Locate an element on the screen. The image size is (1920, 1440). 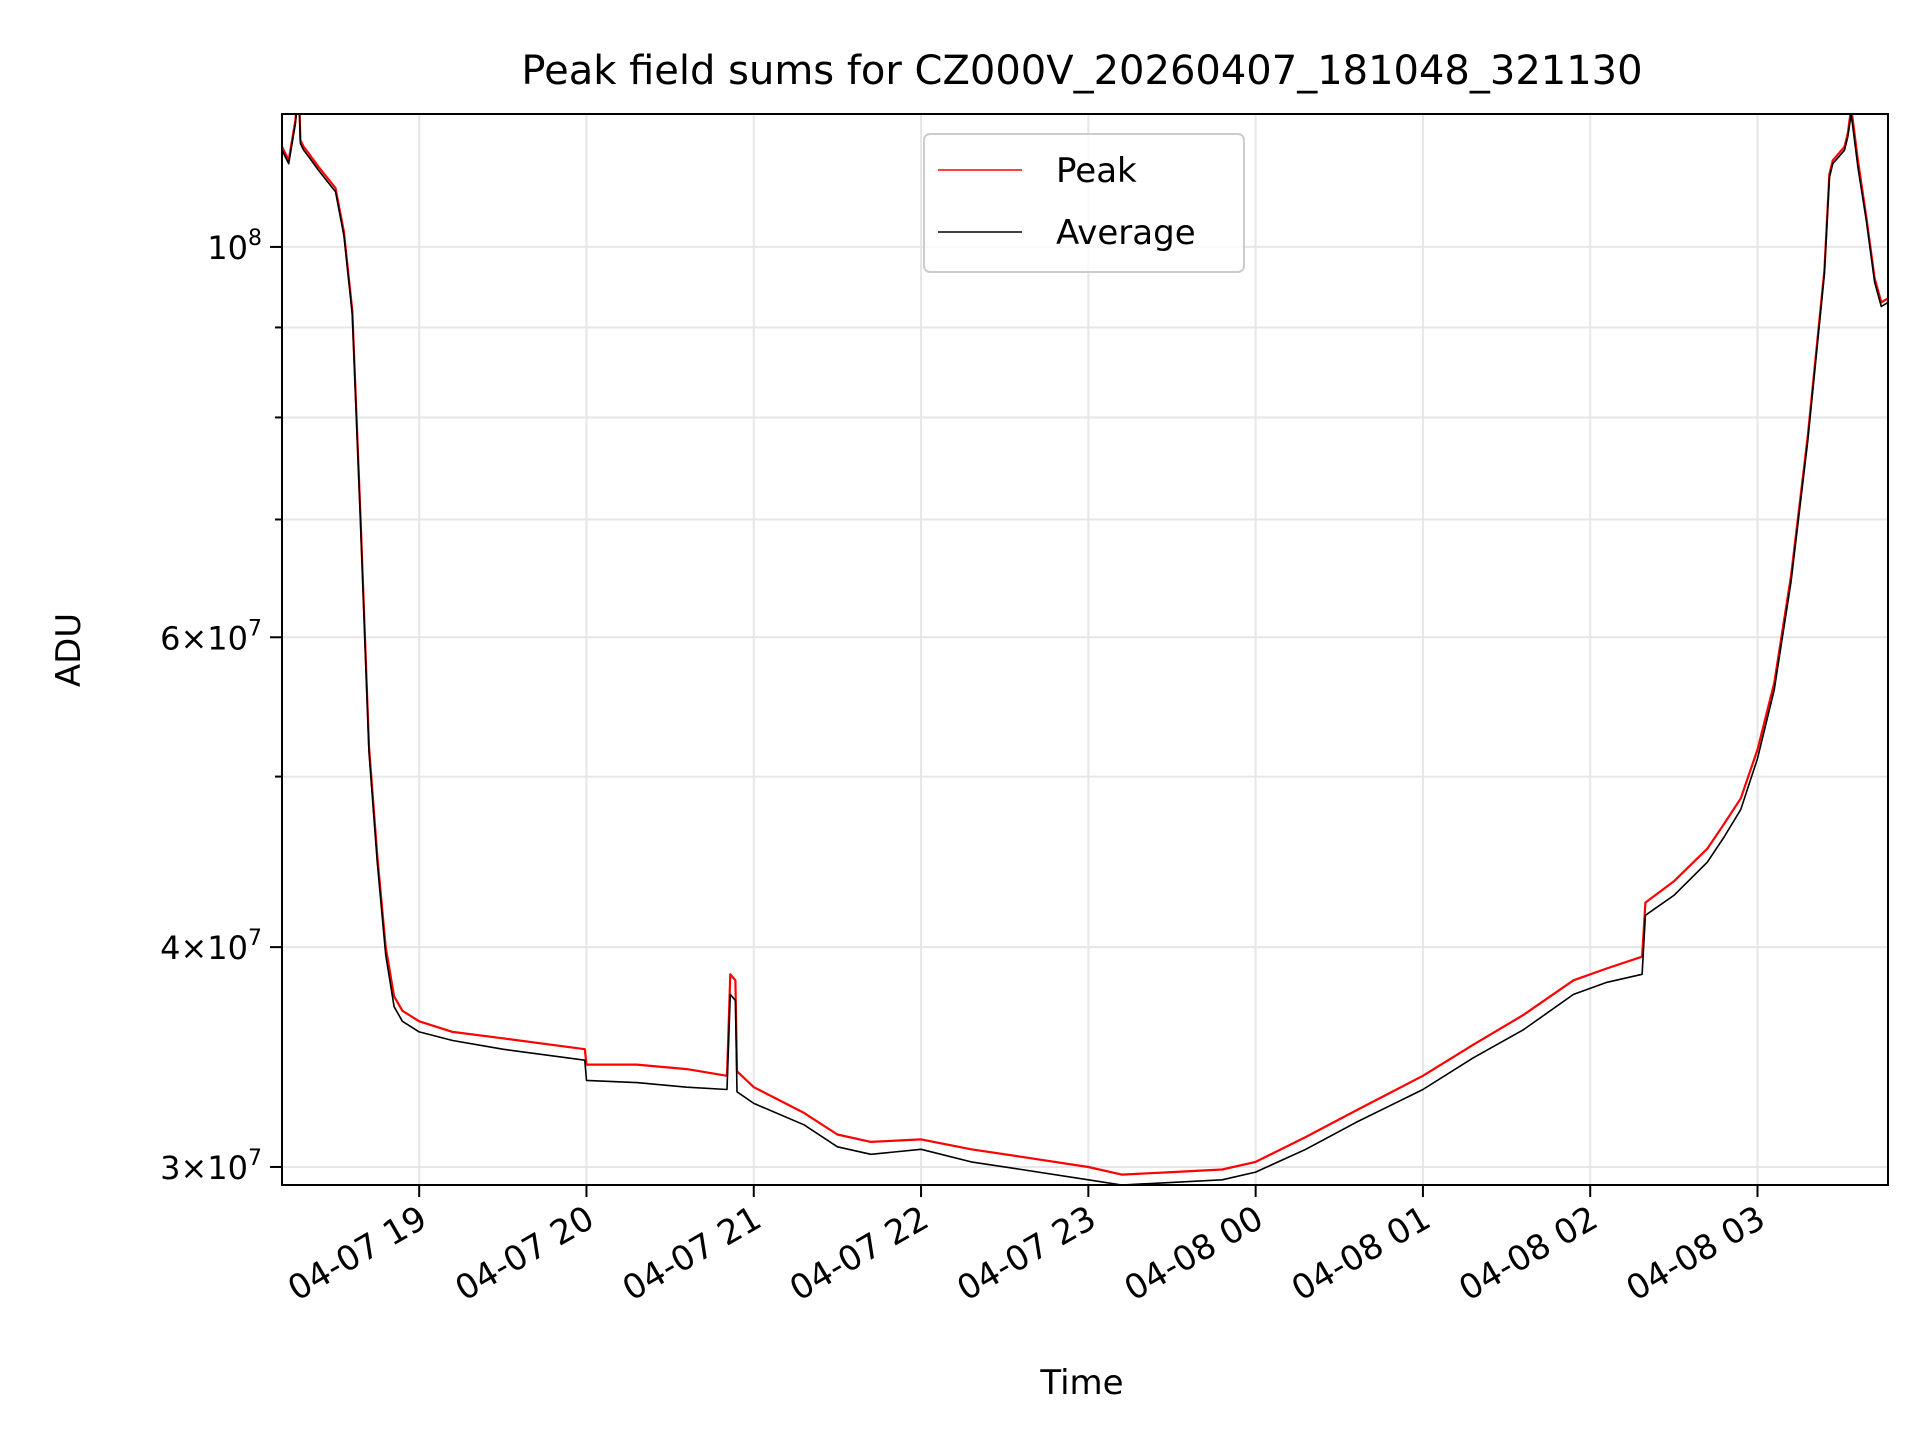
y-axis-label: ADU is located at coordinates (69, 650).